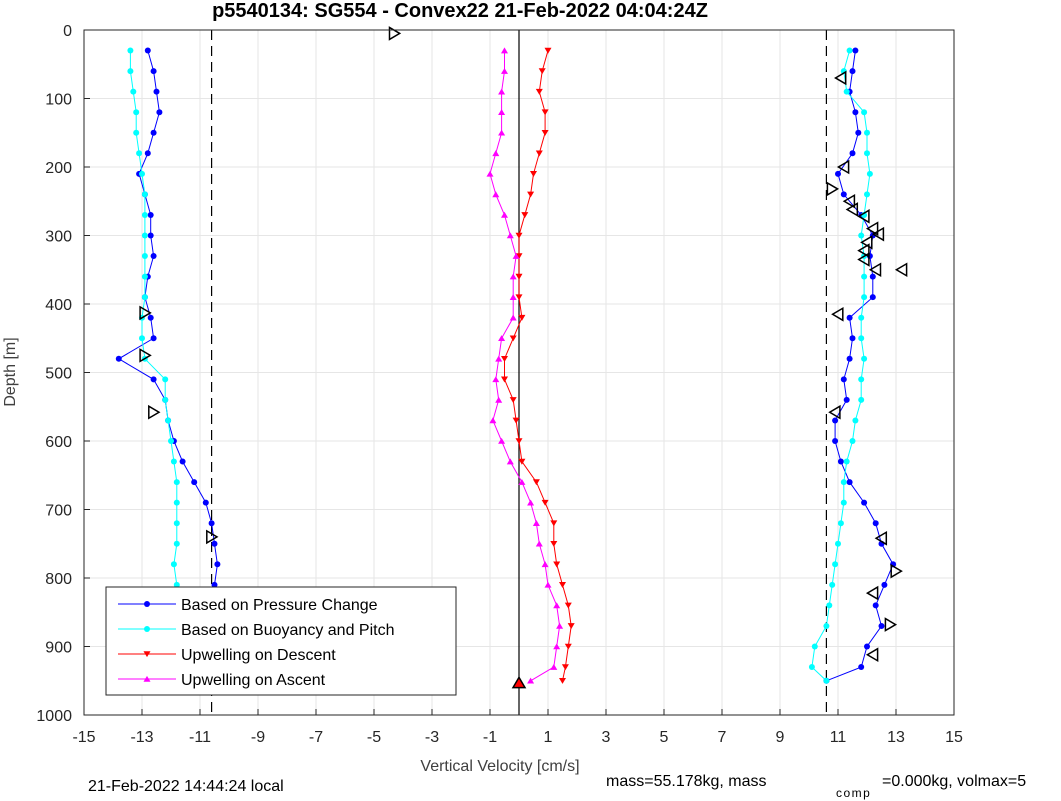  I want to click on footer-local-time: 21-Feb-2022 14:44:24 local, so click(186, 786).